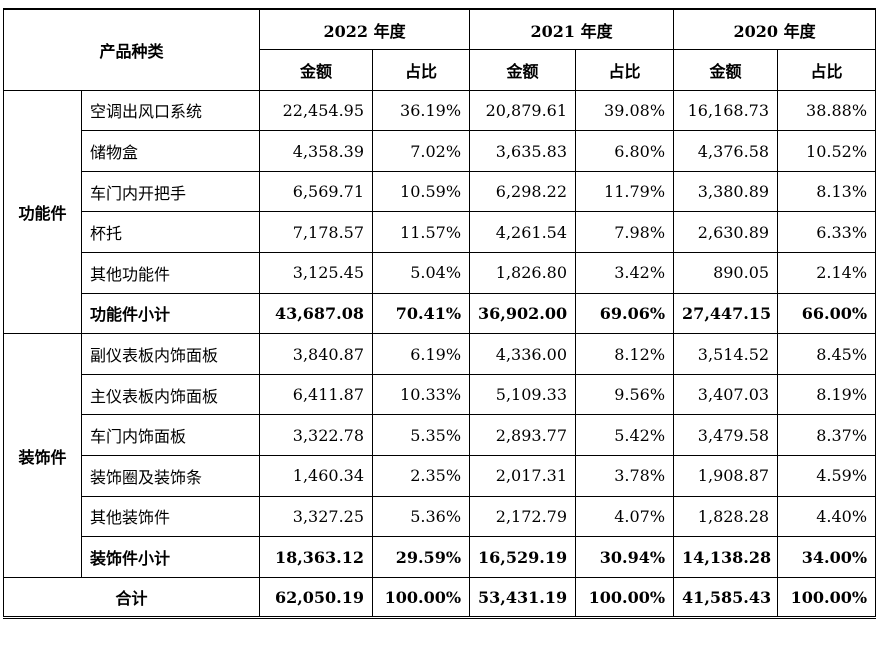 The height and width of the screenshot is (645, 878). What do you see at coordinates (316, 354) in the screenshot?
I see `value-cell: 3,840.87` at bounding box center [316, 354].